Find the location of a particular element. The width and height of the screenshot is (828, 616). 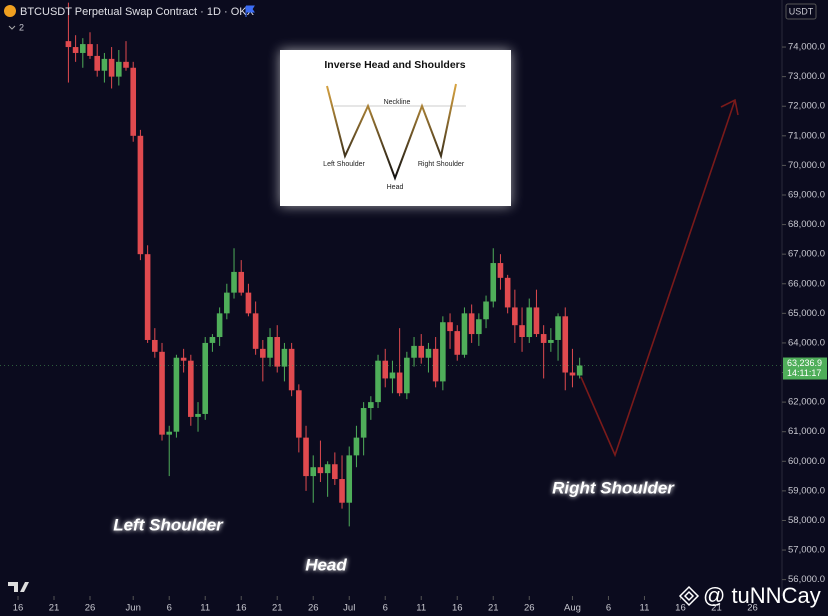

y-tick-label: 74,000.0 is located at coordinates (806, 47).